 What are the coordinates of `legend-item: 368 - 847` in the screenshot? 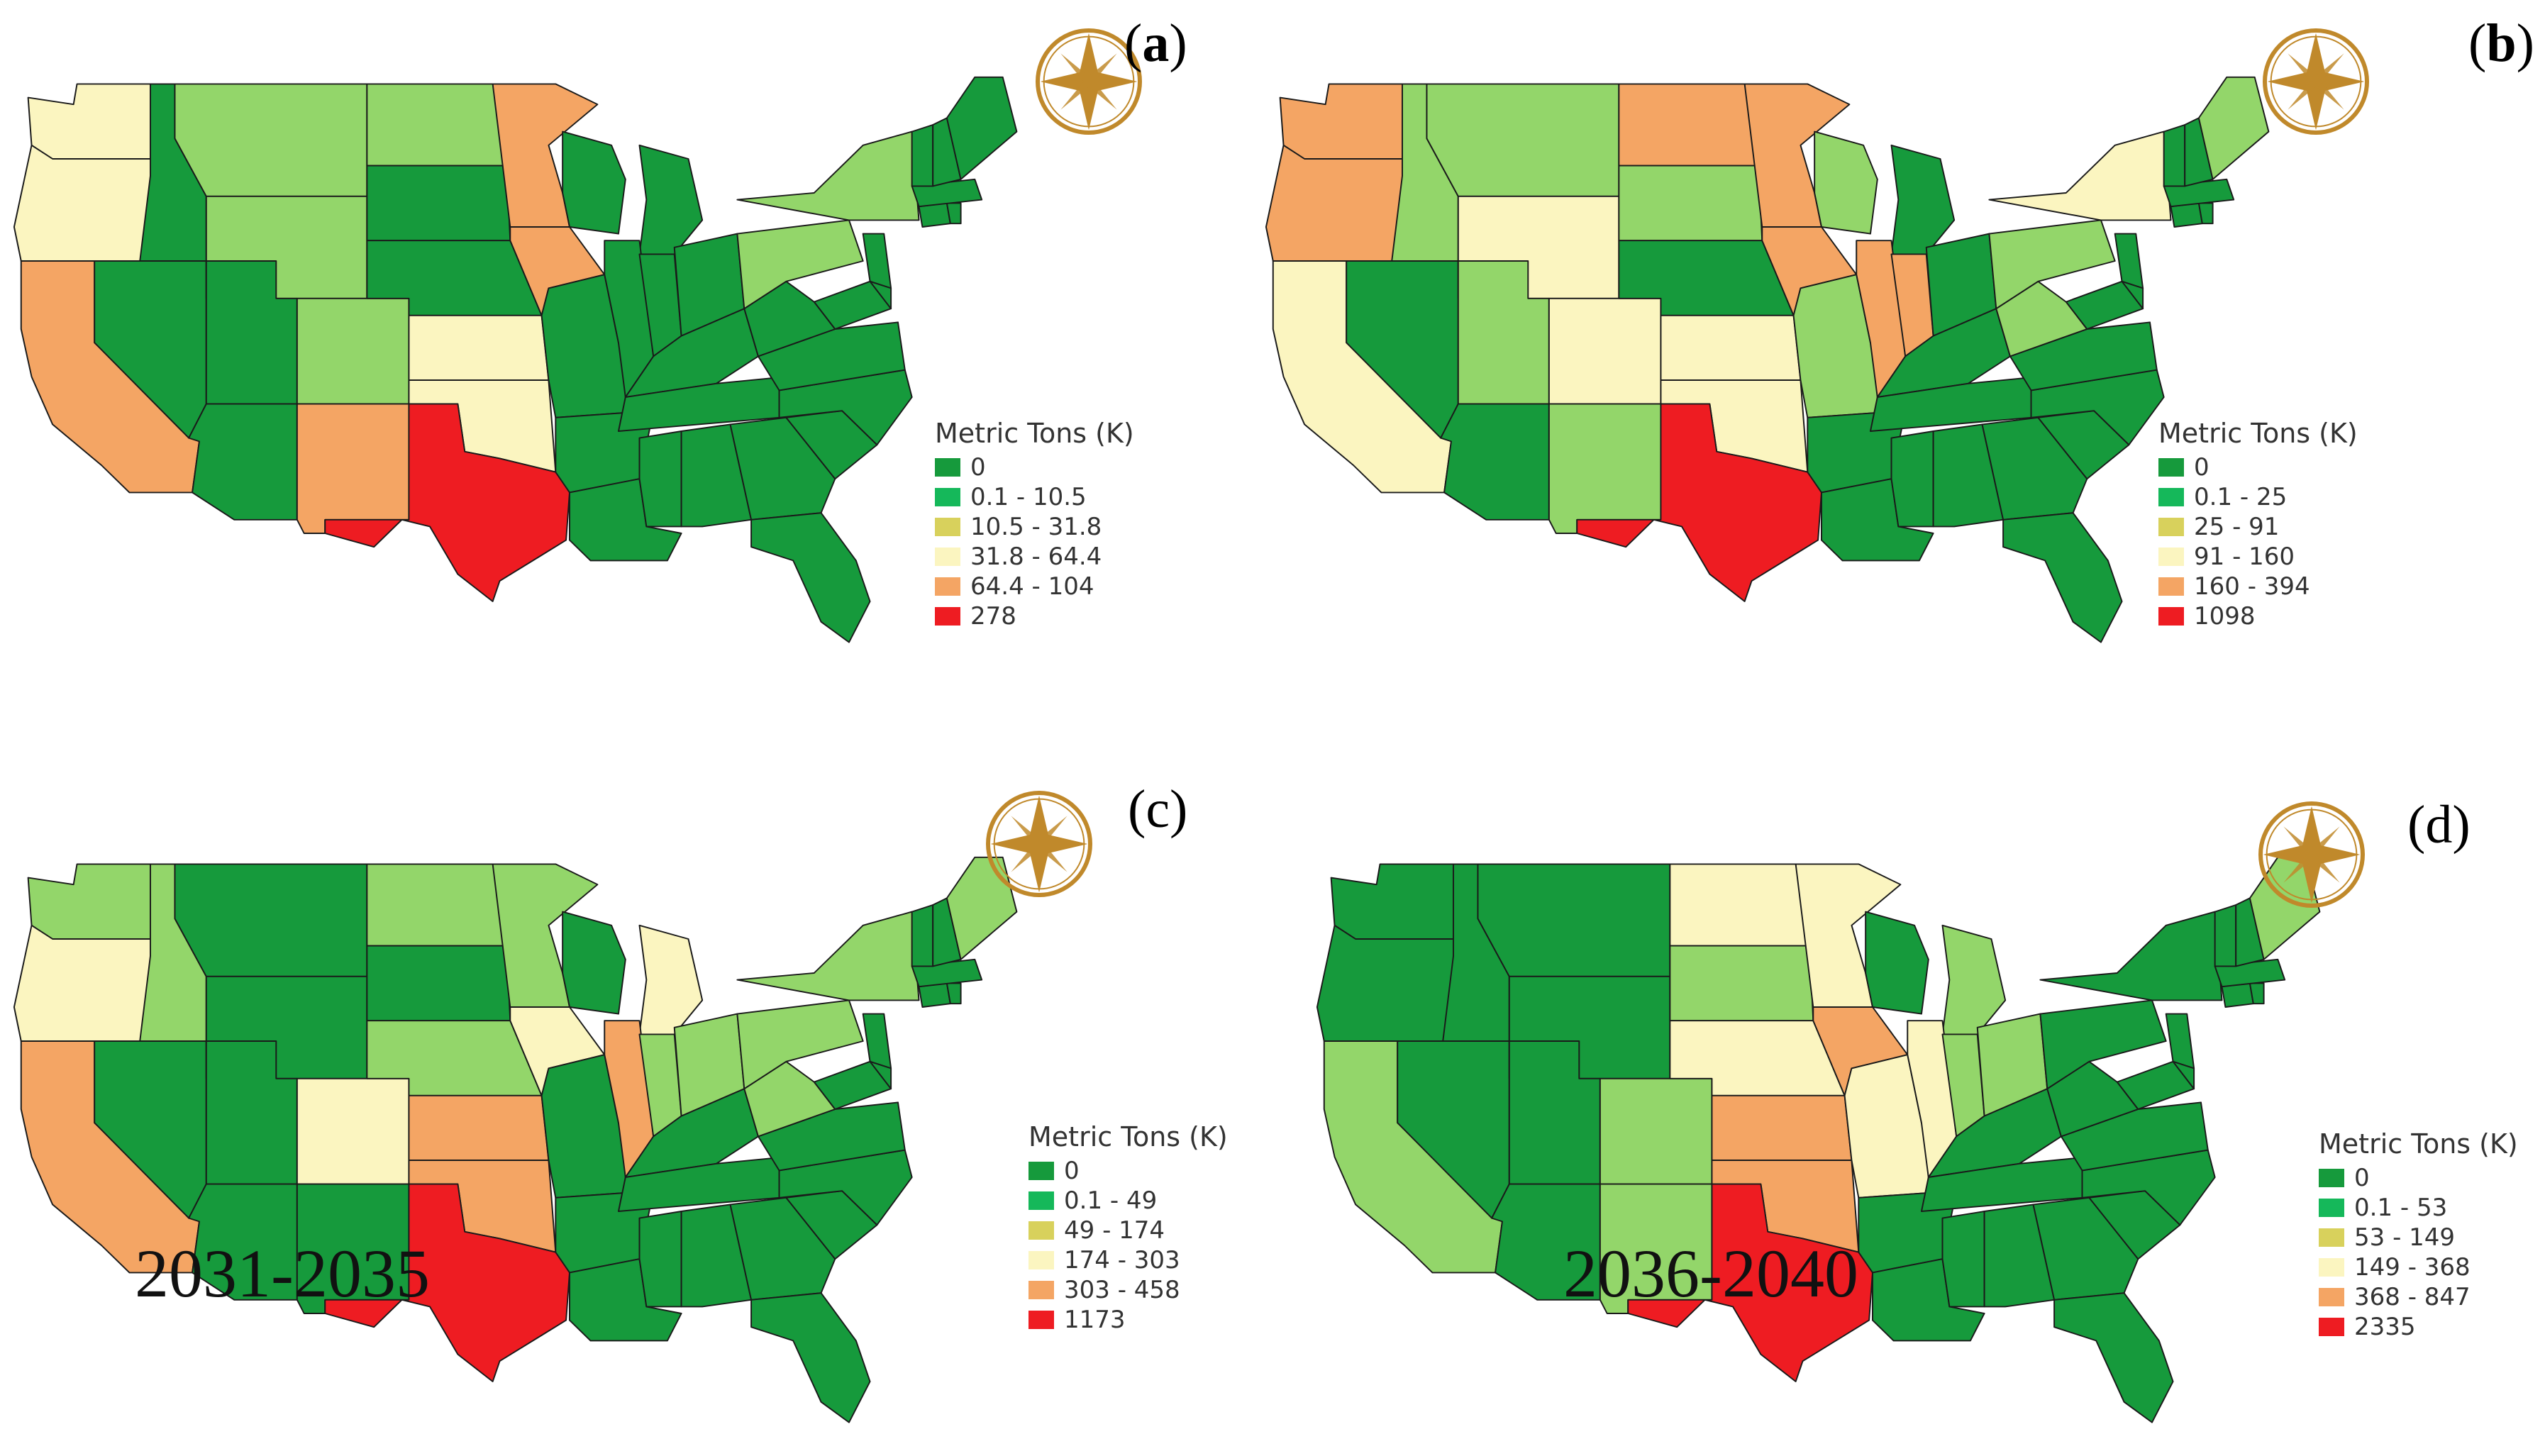 It's located at (2418, 1297).